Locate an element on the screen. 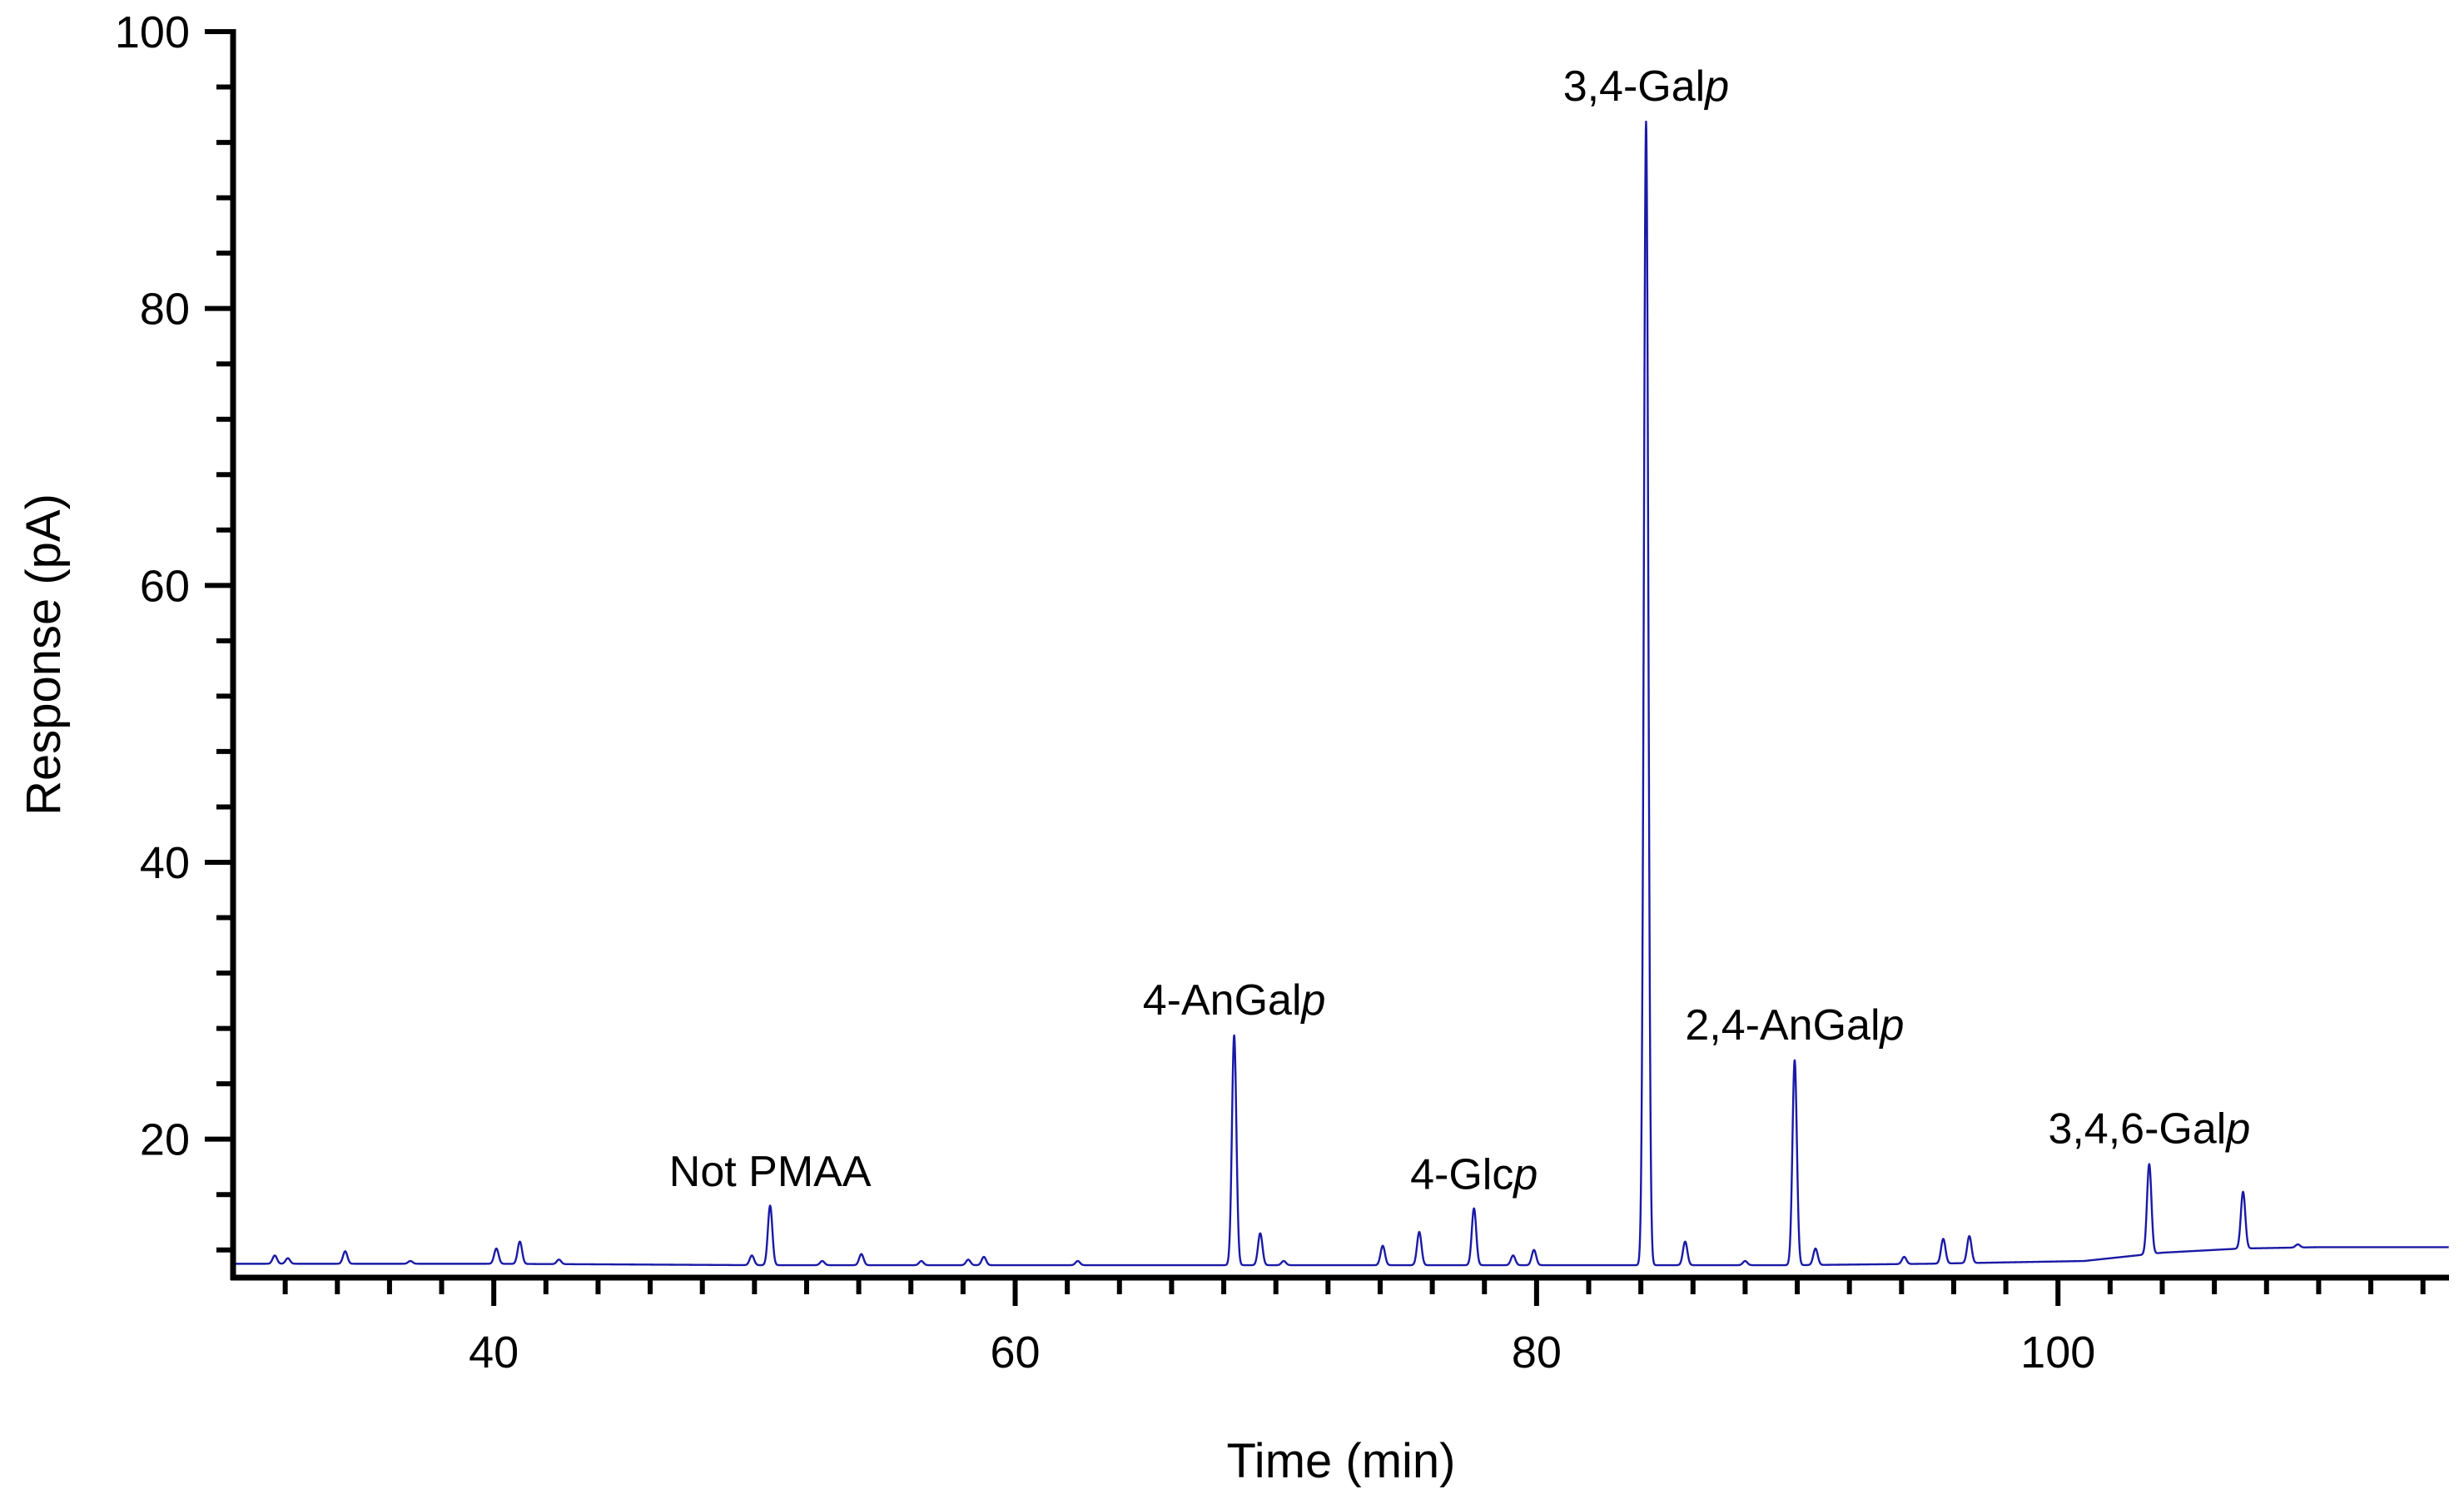 This screenshot has width=2464, height=1509. y-tick-label: 40 is located at coordinates (165, 863).